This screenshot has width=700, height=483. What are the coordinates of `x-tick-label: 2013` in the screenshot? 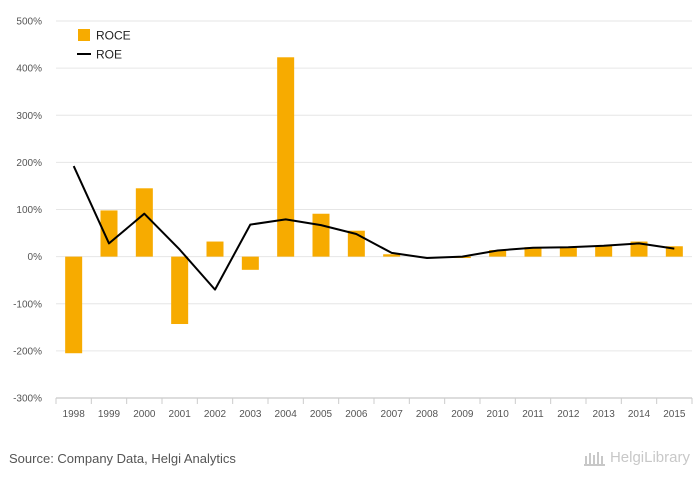 It's located at (604, 414).